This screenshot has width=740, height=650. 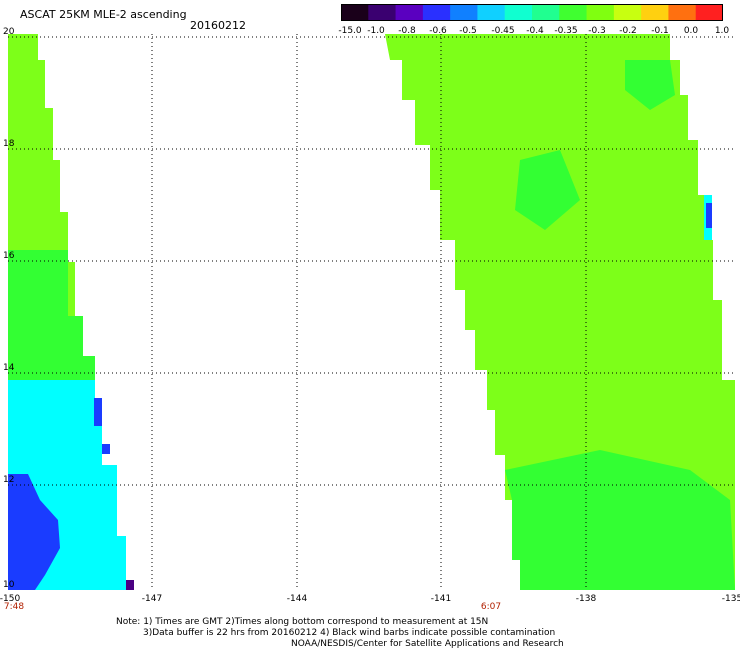 What do you see at coordinates (566, 31) in the screenshot?
I see `color-scale-label: -0.35` at bounding box center [566, 31].